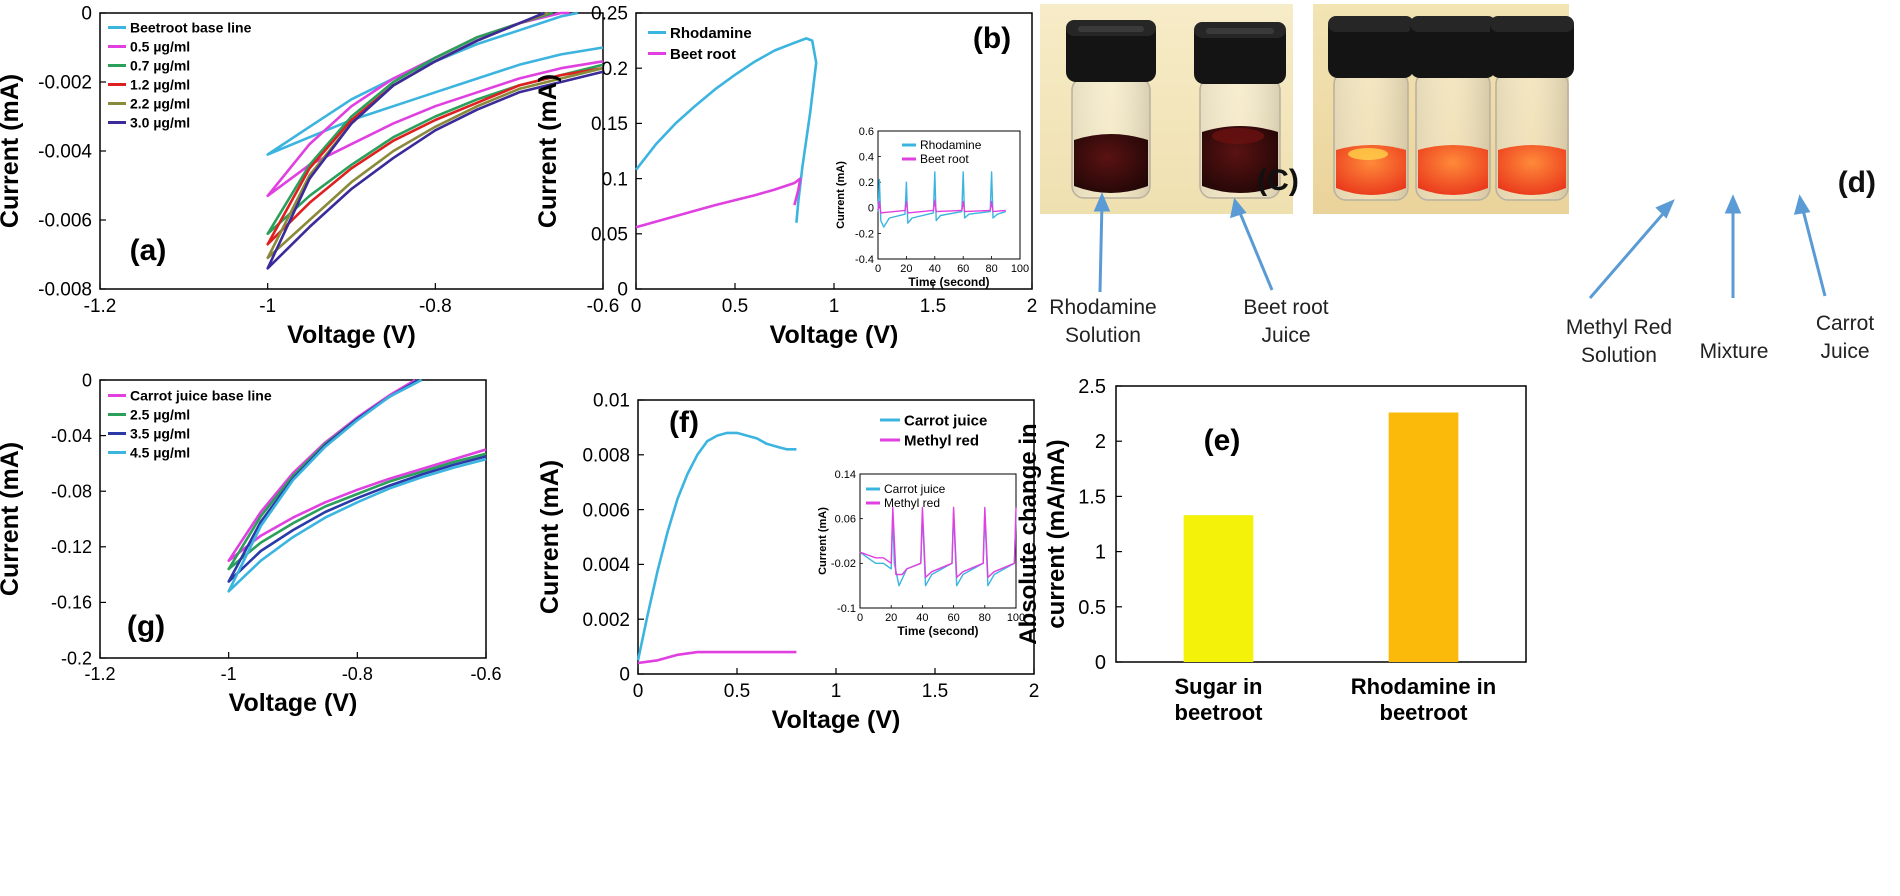  Describe the element at coordinates (1857, 182) in the screenshot. I see `photo-panel-label-d: (d)` at that location.